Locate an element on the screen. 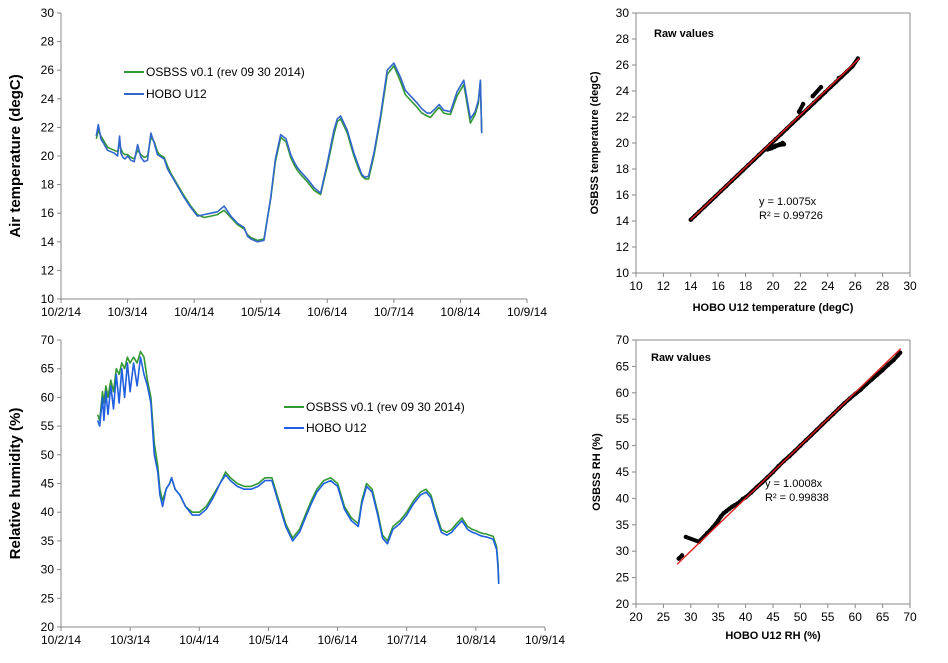 This screenshot has height=663, width=948. x-tick-label: 10/9/14 is located at coordinates (527, 312).